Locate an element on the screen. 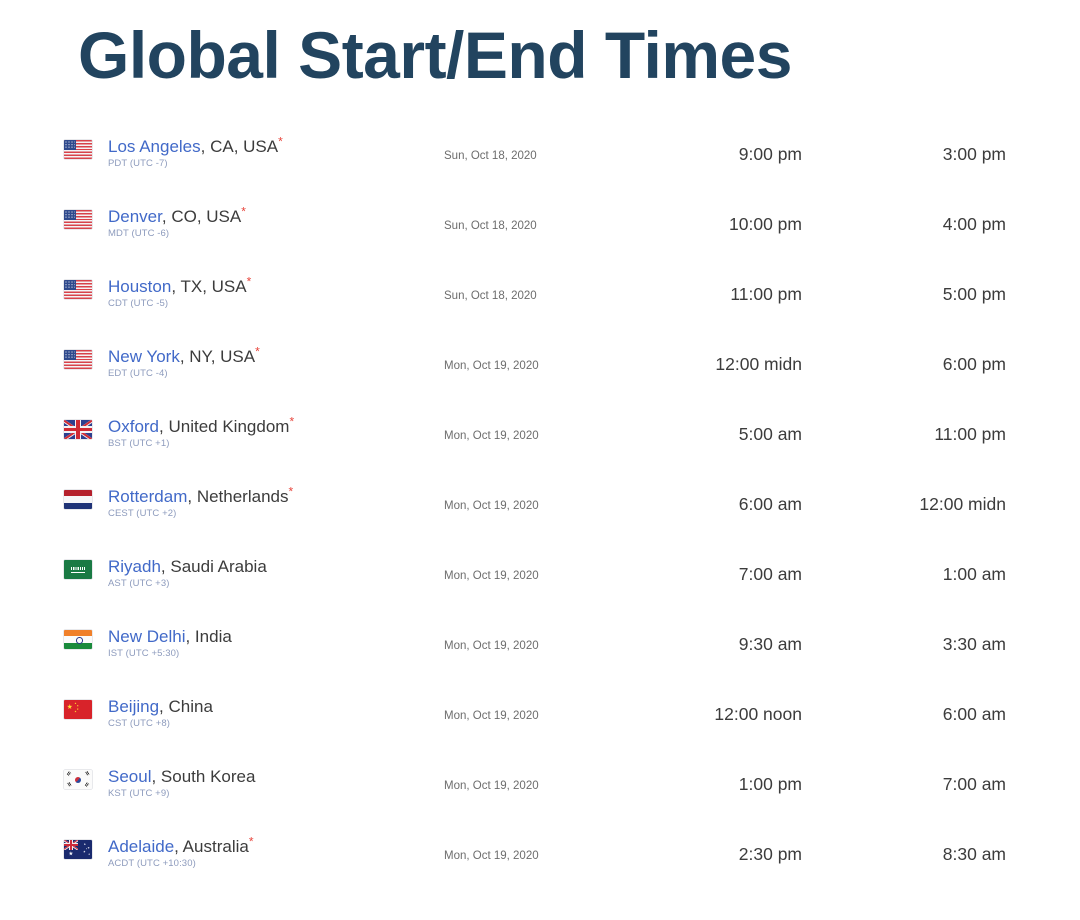 This screenshot has width=1080, height=920. city-link: Denver is located at coordinates (135, 216).